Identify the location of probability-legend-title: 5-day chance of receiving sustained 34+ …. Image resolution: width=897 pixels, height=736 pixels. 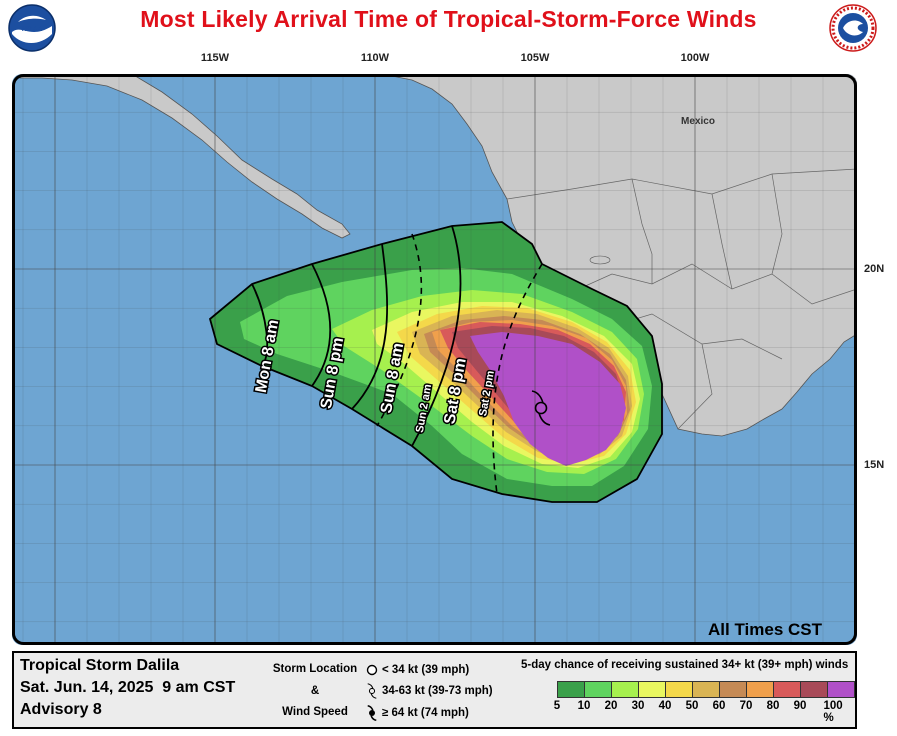
(685, 665).